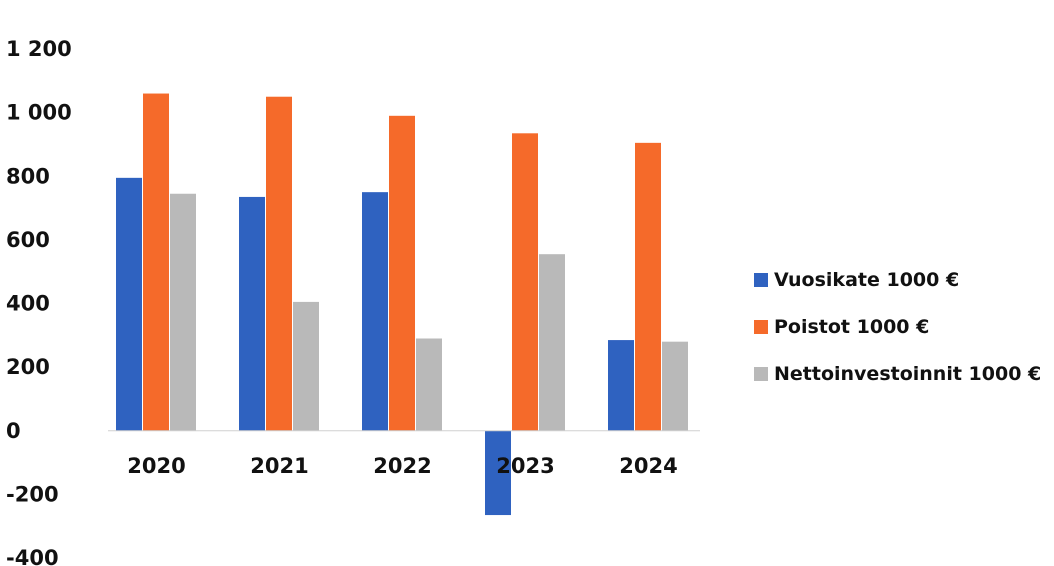 The image size is (1054, 566). What do you see at coordinates (39, 49) in the screenshot?
I see `y-tick-label: 1 200` at bounding box center [39, 49].